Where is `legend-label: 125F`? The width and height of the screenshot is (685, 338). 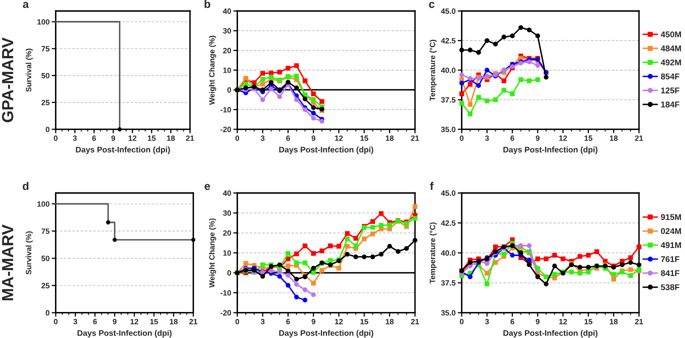
legend-label: 125F is located at coordinates (670, 91).